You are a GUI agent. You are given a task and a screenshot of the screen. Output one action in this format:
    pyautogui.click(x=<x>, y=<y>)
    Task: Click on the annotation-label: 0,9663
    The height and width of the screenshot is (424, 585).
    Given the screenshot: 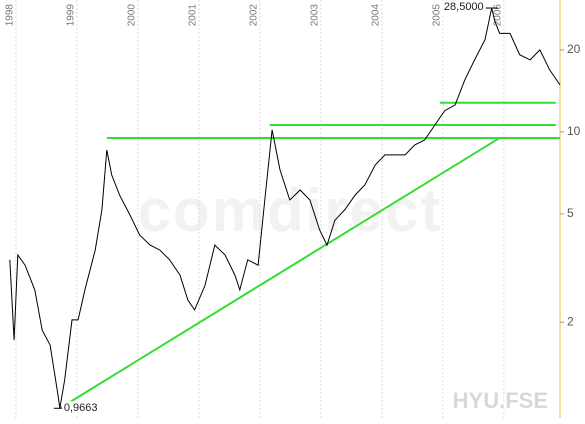 What is the action you would take?
    pyautogui.click(x=81, y=408)
    